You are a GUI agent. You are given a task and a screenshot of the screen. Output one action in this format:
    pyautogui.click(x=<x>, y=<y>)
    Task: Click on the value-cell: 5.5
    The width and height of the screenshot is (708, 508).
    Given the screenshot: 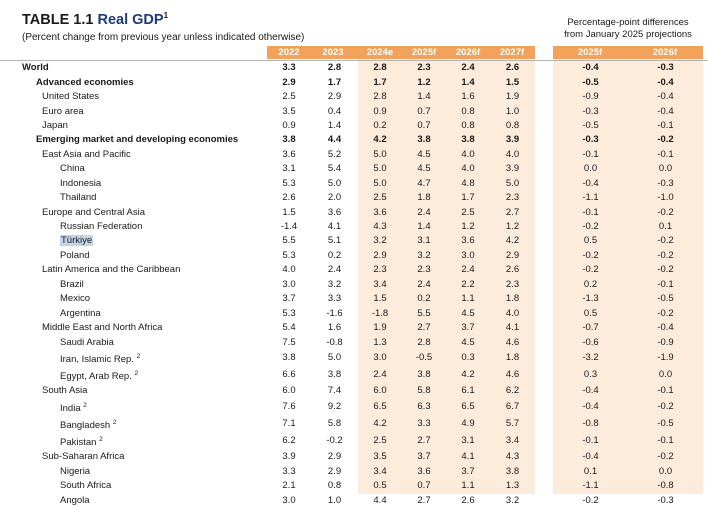 What is the action you would take?
    pyautogui.click(x=289, y=241)
    